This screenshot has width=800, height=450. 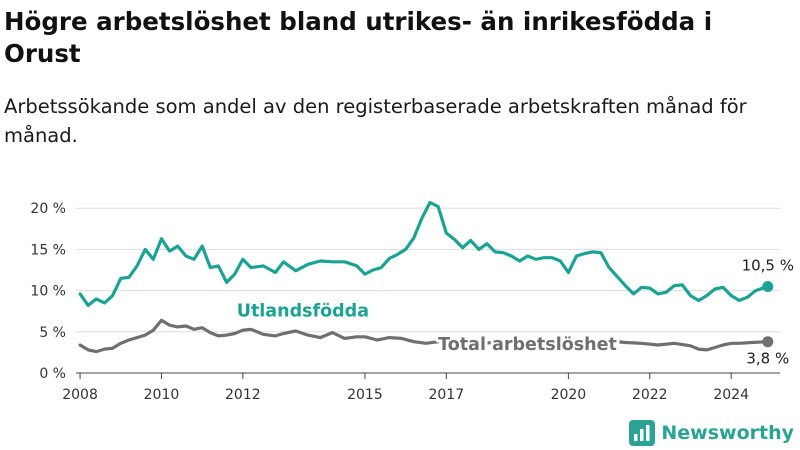 I want to click on y-tick-label: 0 %, so click(x=52, y=374).